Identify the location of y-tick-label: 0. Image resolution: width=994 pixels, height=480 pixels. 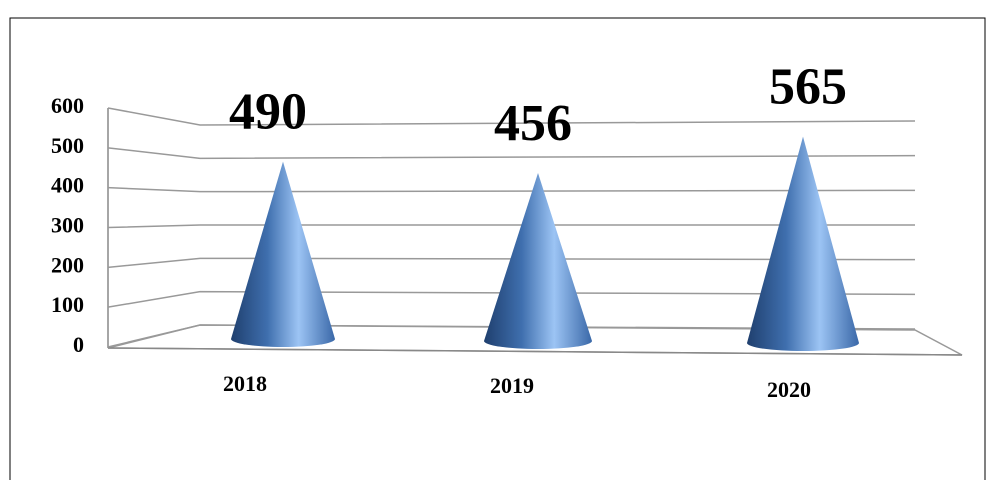
(78, 344).